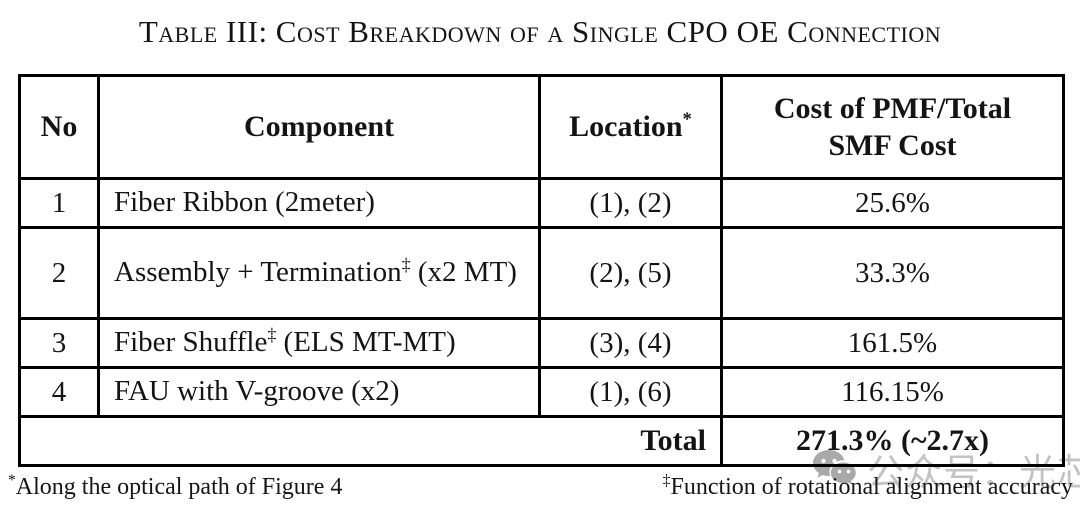 This screenshot has height=518, width=1080. I want to click on cell-component: Fiber Ribbon (2meter), so click(319, 203).